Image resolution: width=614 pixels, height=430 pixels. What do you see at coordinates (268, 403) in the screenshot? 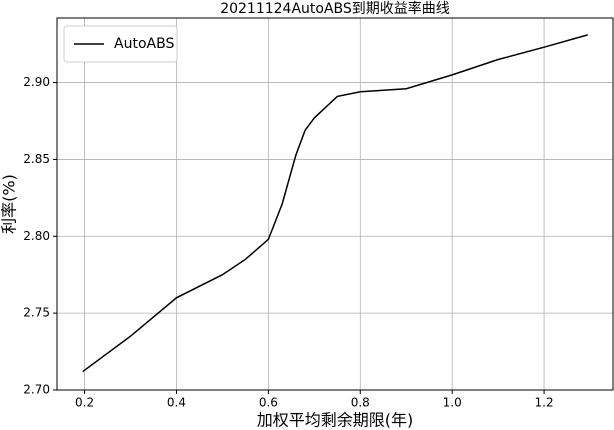
I see `x-tick-label: 0.6` at bounding box center [268, 403].